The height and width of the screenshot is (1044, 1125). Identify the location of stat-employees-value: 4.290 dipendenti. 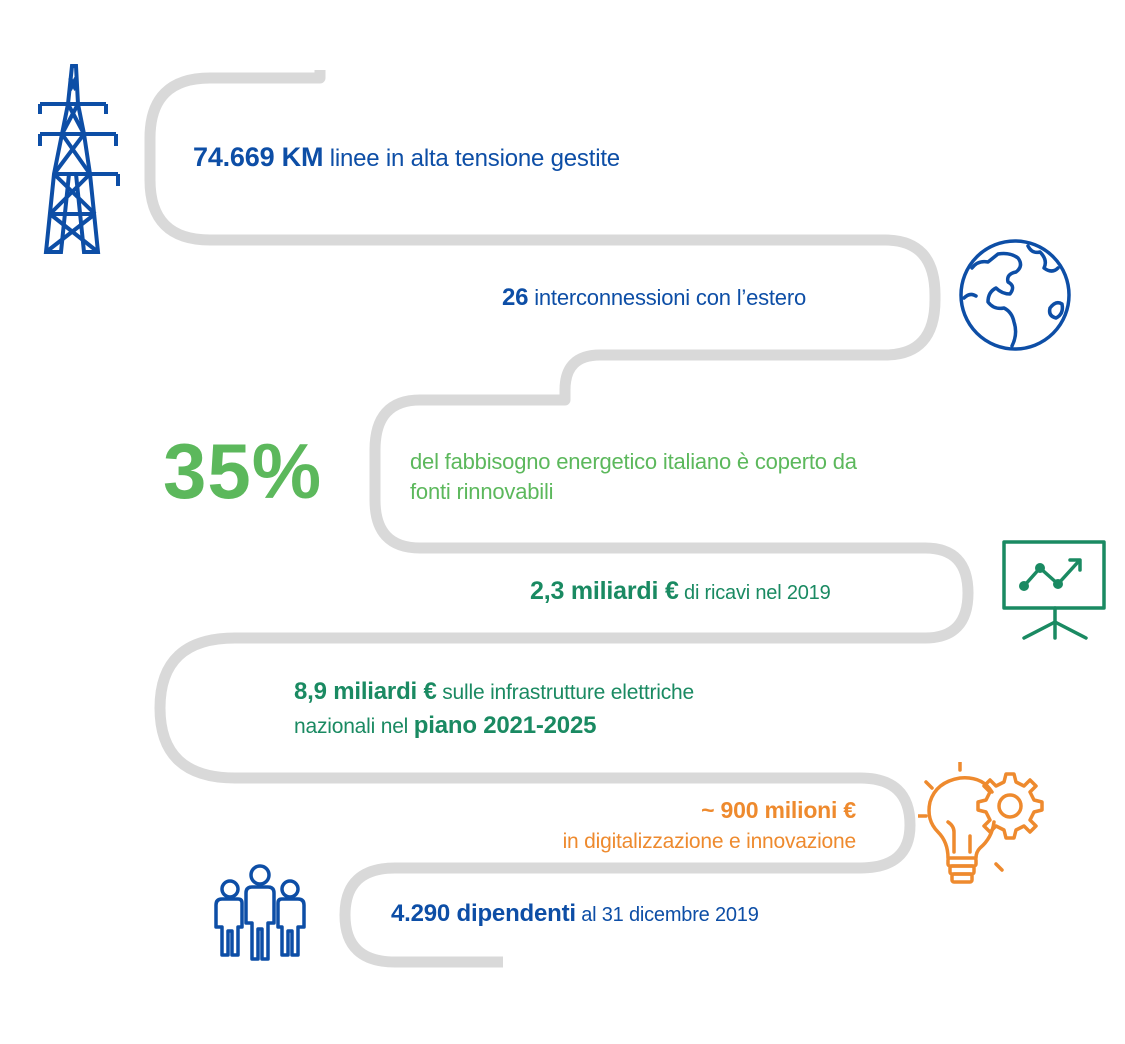
(483, 913).